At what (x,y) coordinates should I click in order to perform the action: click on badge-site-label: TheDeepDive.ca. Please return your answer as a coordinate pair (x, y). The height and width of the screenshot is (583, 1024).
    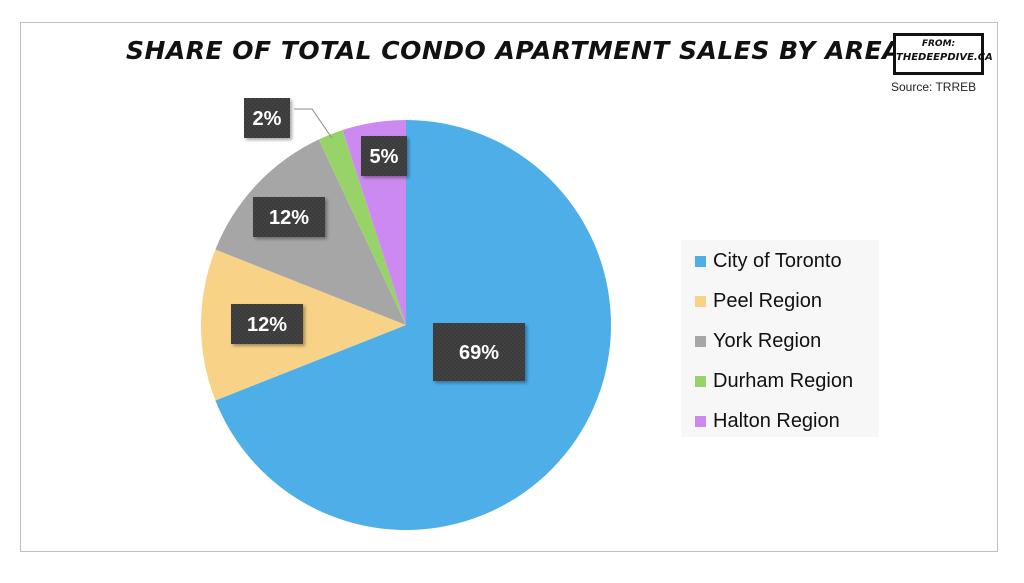
    Looking at the image, I should click on (944, 57).